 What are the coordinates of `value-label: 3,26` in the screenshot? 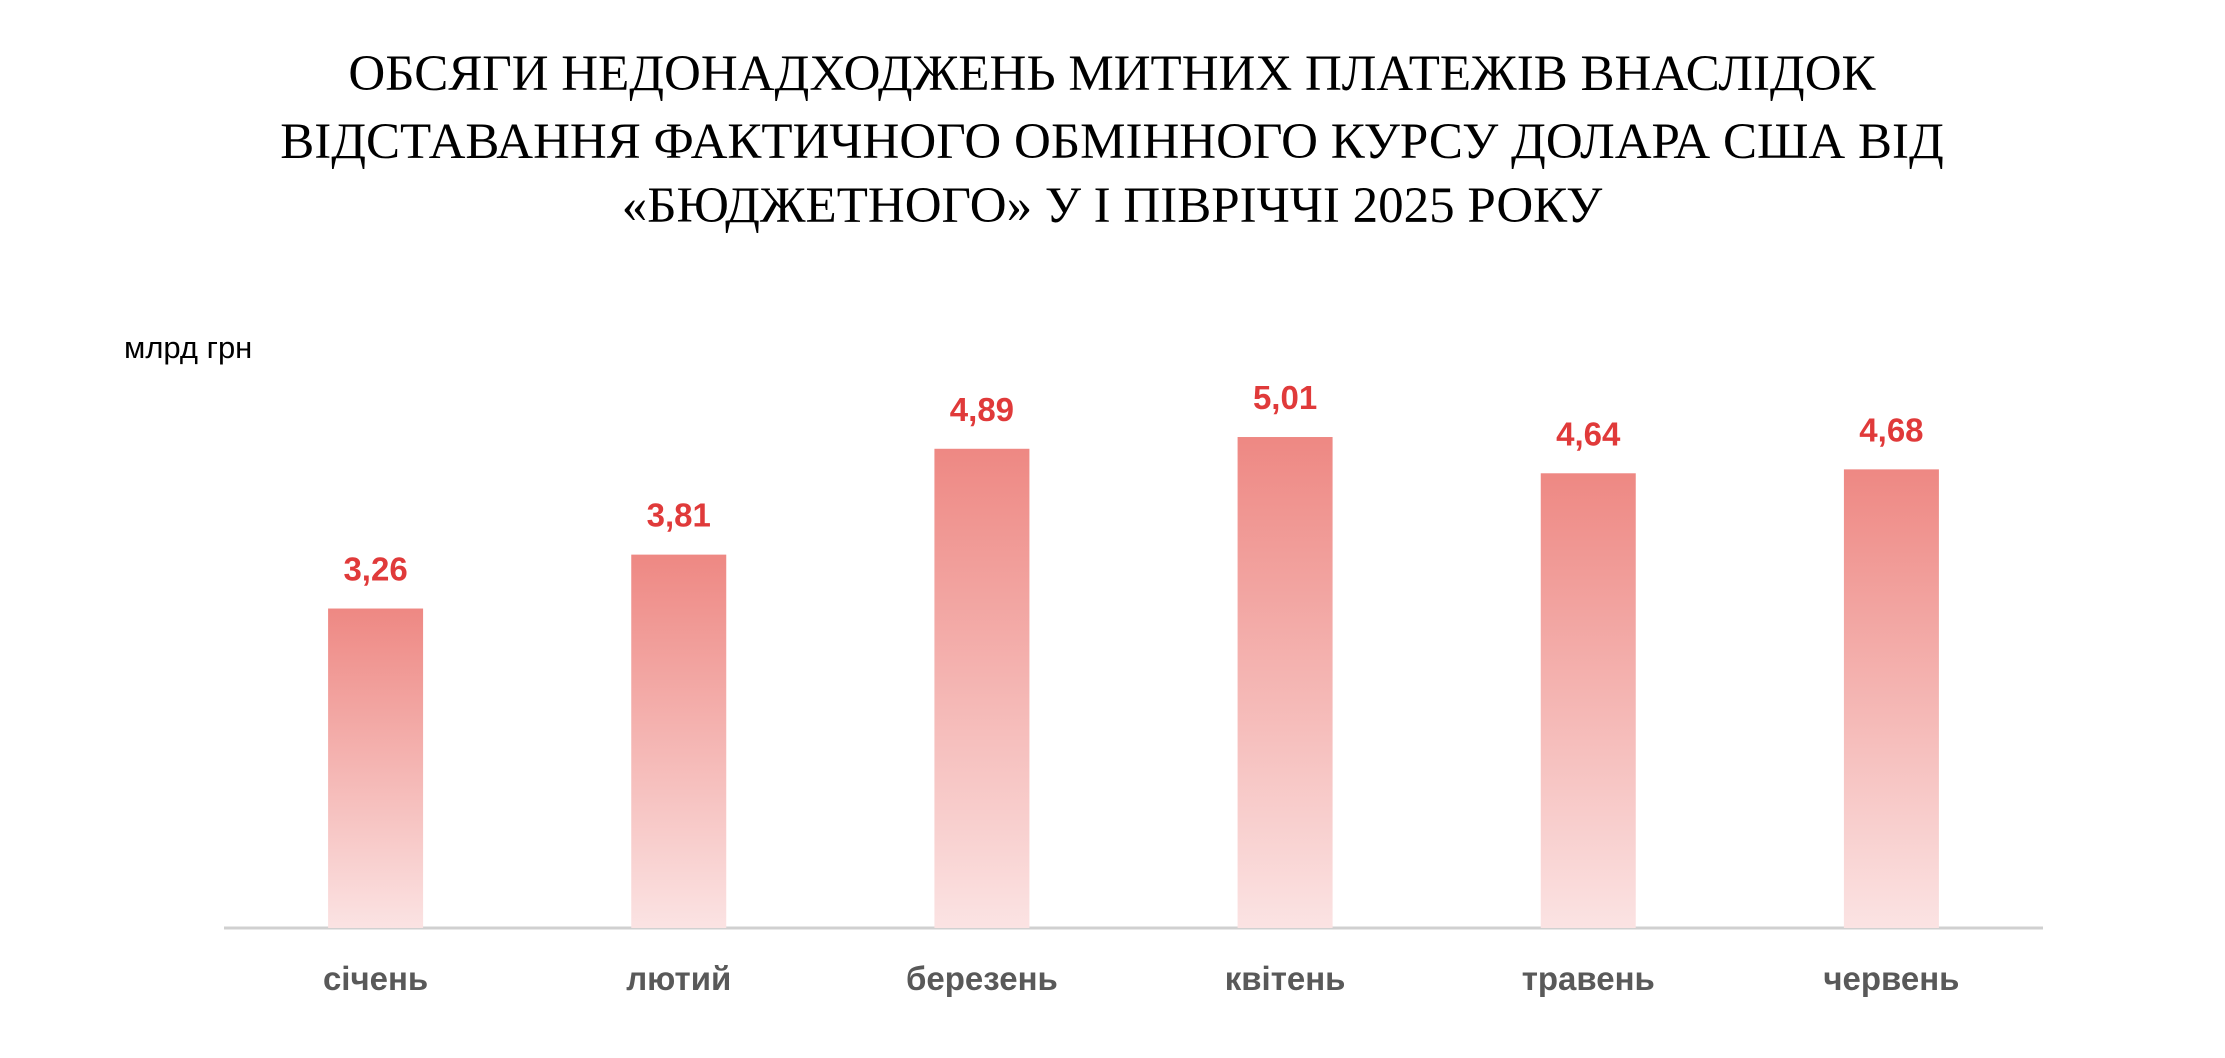 It's located at (375, 569).